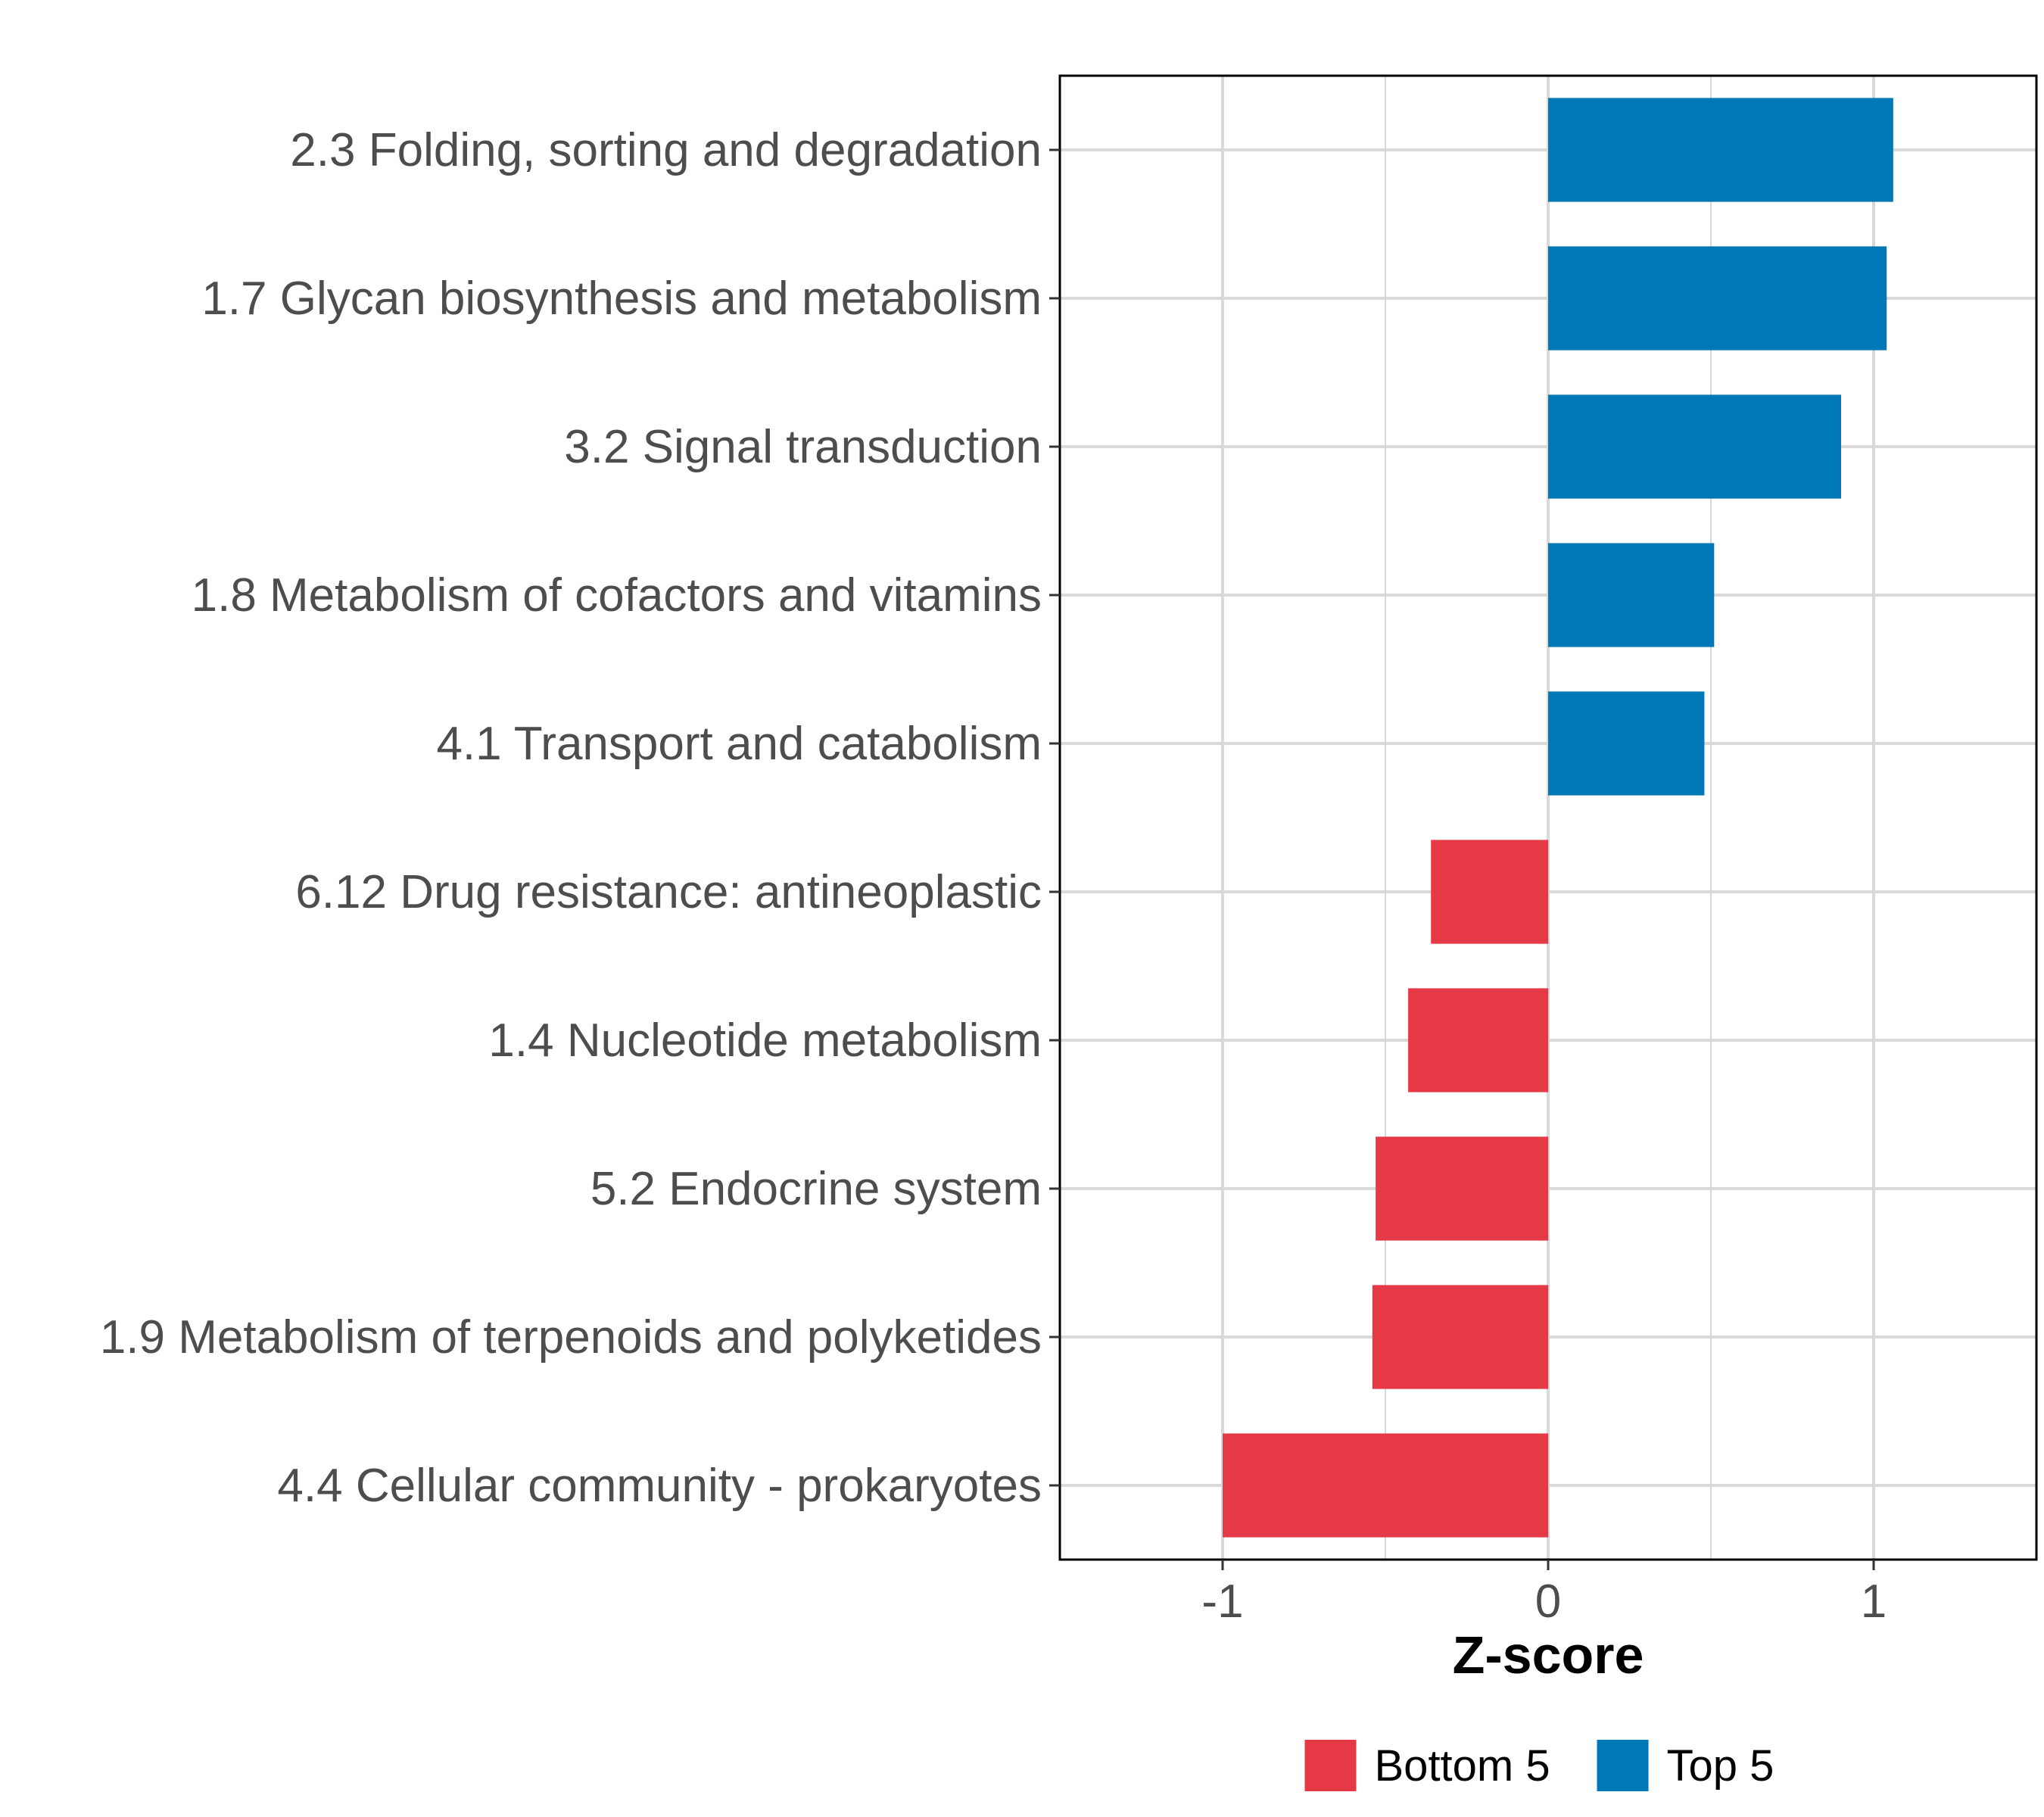 The height and width of the screenshot is (1817, 2044). I want to click on category-label: 3.2 Signal transduction, so click(803, 447).